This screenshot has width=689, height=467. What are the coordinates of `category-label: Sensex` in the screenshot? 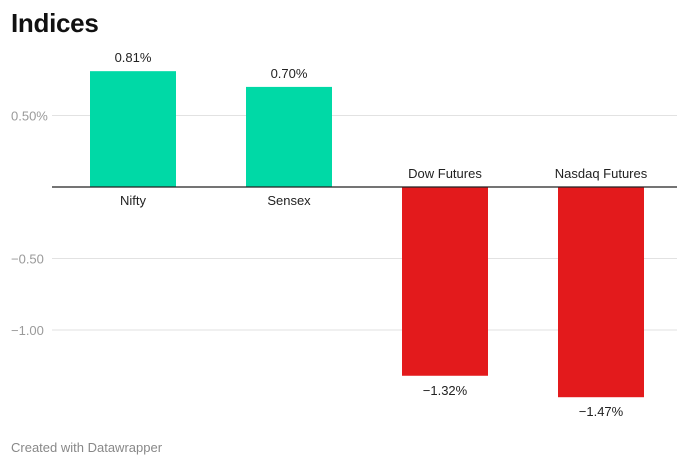 It's located at (289, 200).